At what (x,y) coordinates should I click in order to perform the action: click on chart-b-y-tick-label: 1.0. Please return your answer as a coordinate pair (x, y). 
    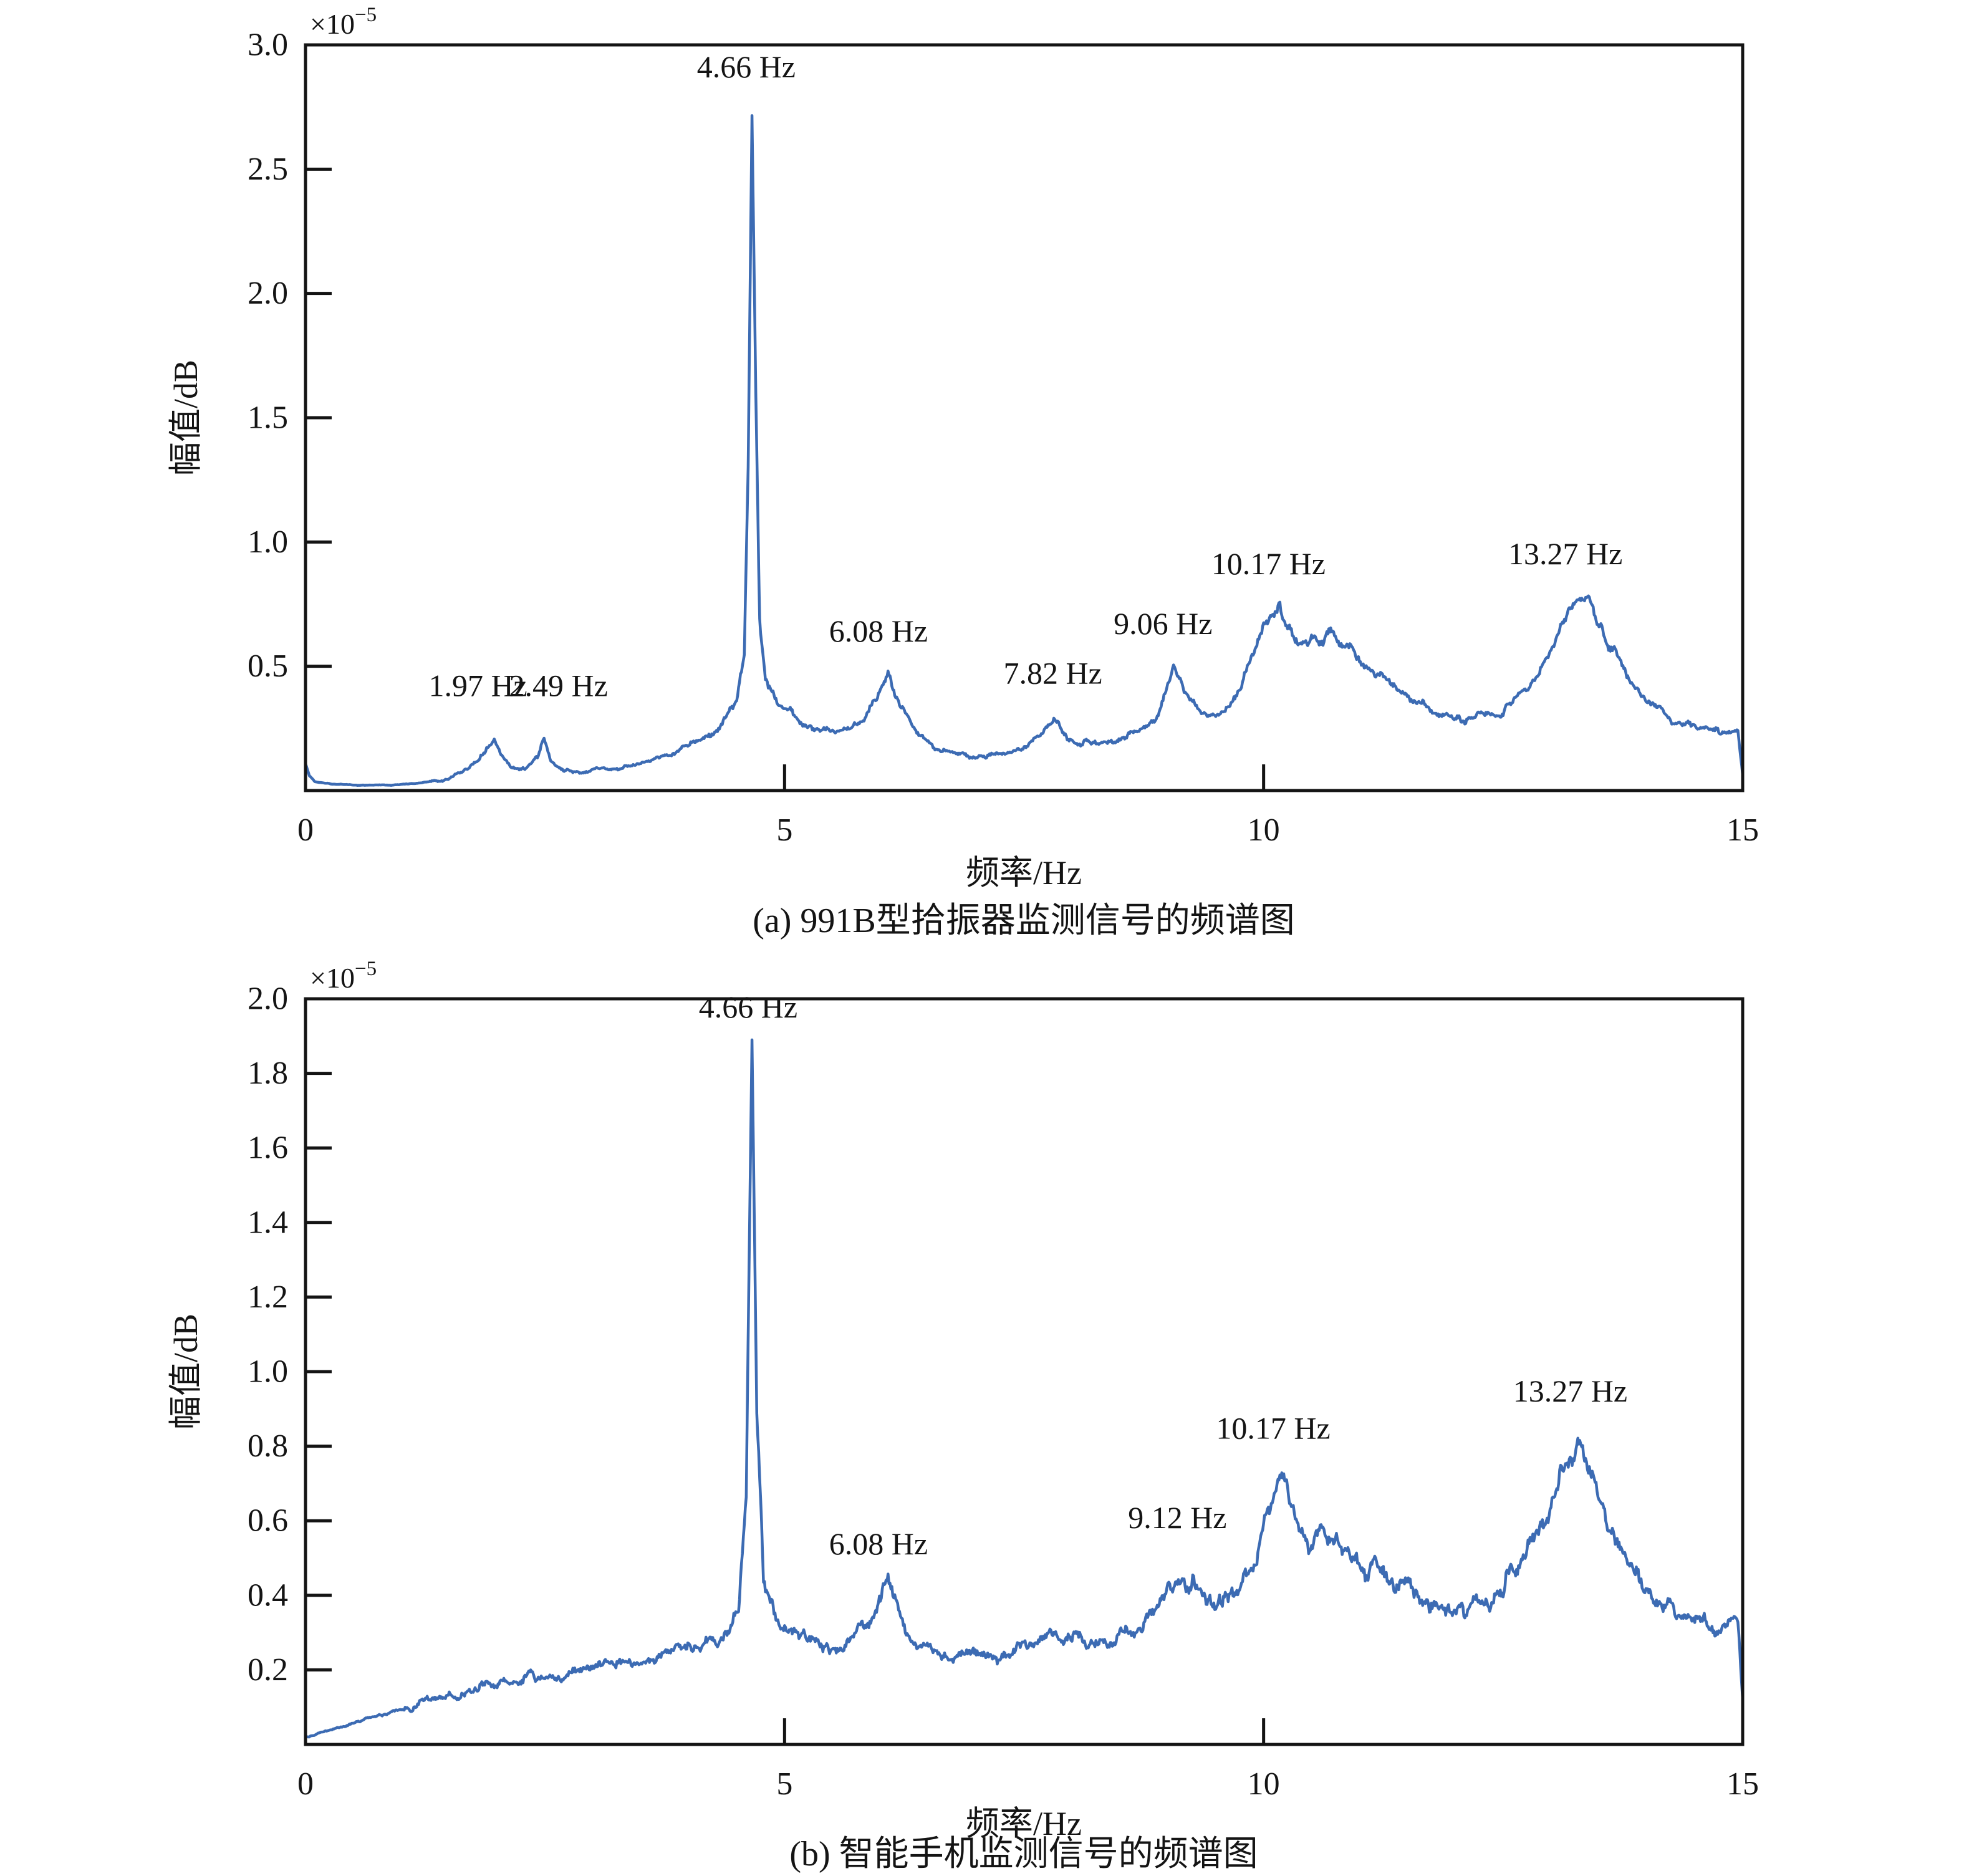
    Looking at the image, I should click on (268, 1372).